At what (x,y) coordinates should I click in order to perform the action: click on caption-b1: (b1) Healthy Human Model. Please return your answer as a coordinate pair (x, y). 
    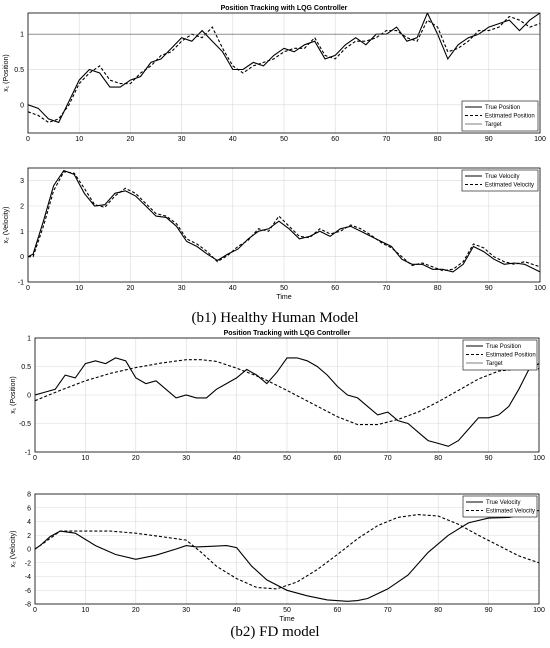
    Looking at the image, I should click on (274, 318).